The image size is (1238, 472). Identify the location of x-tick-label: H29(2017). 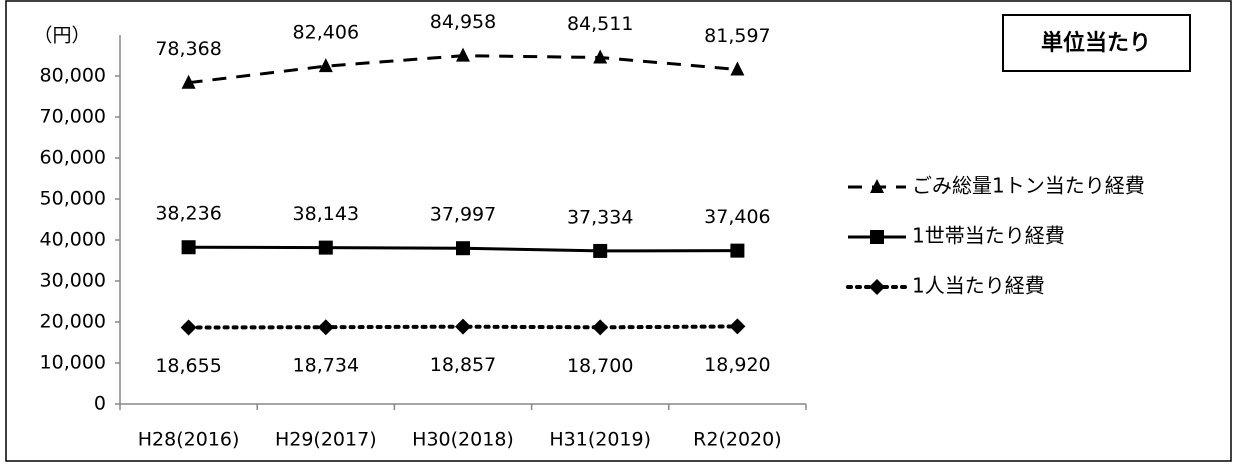
(326, 440).